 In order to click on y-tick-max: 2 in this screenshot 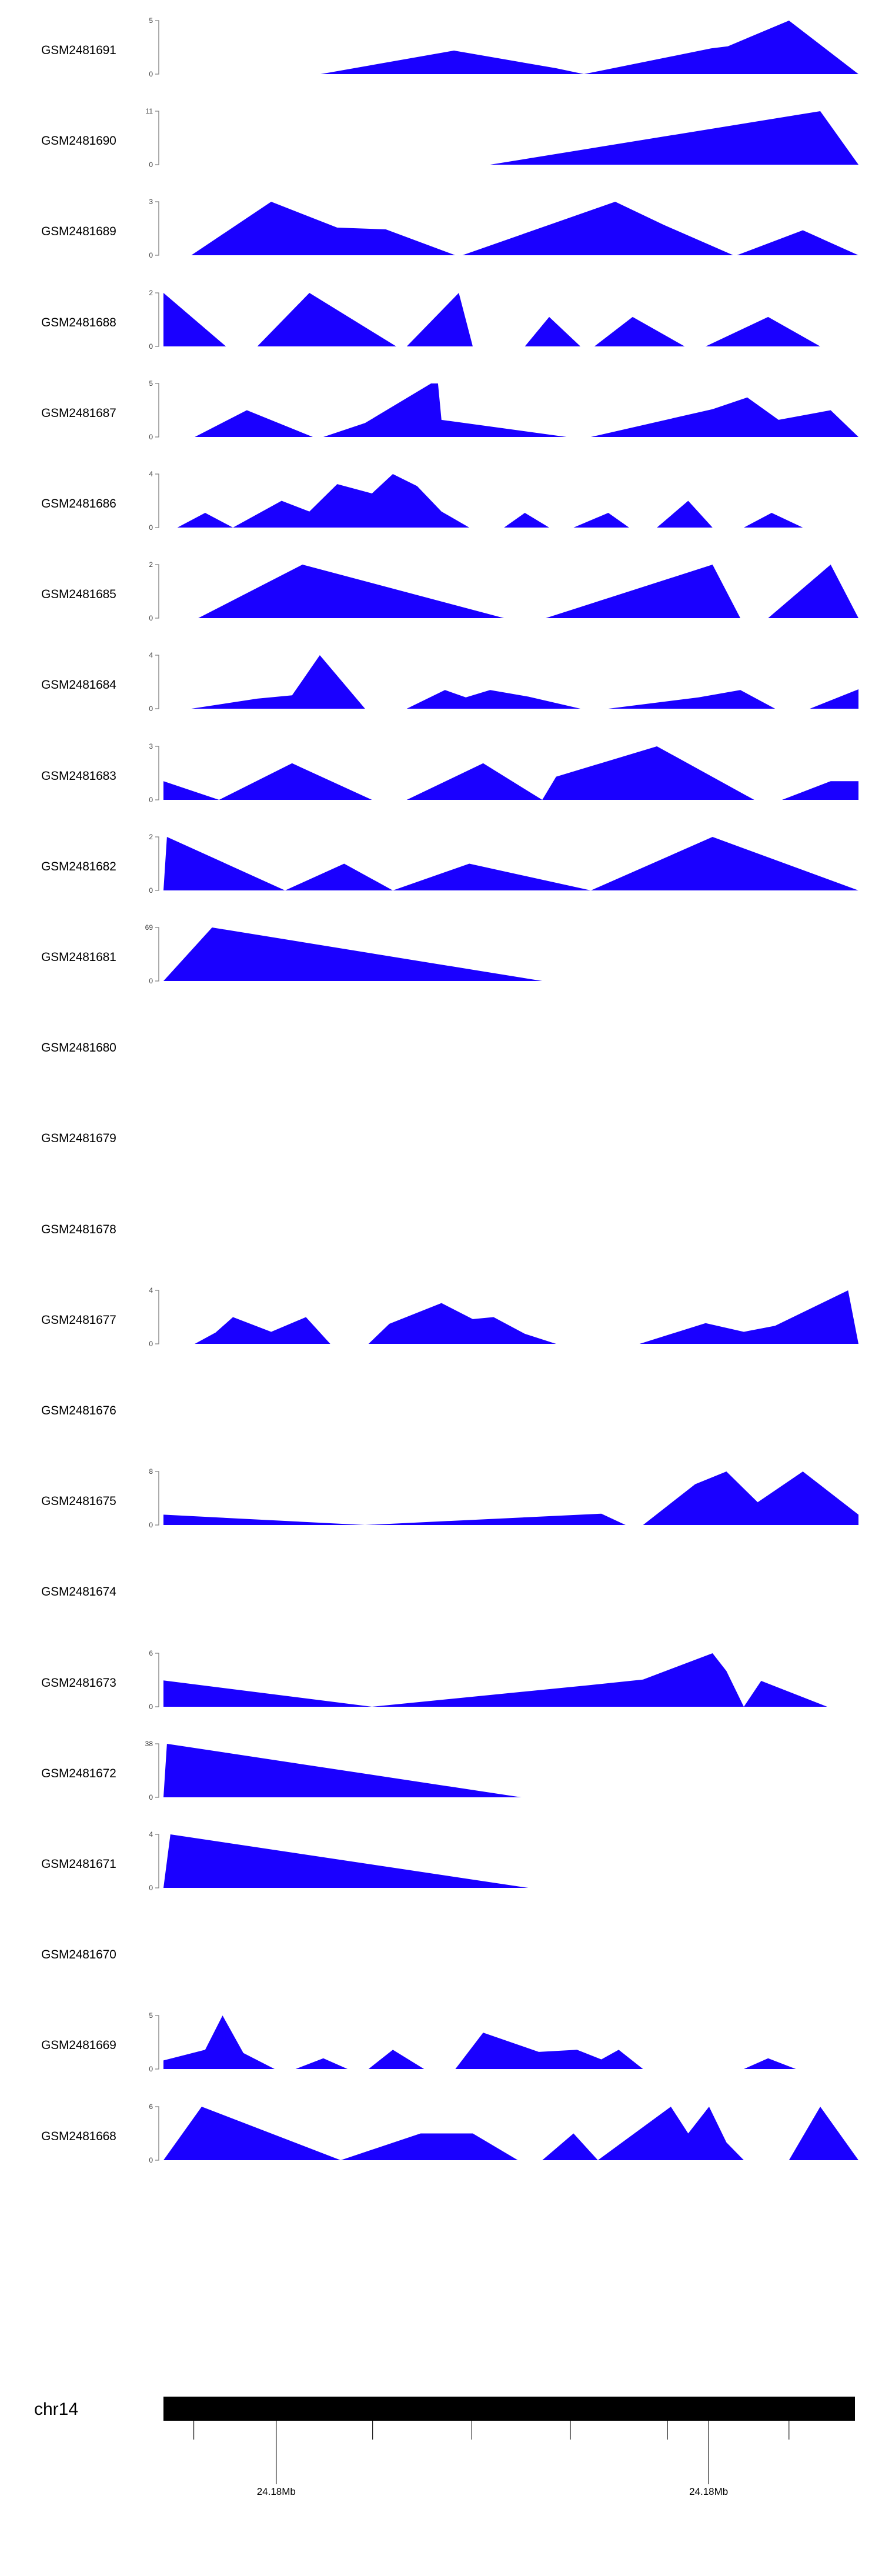, I will do `click(151, 293)`.